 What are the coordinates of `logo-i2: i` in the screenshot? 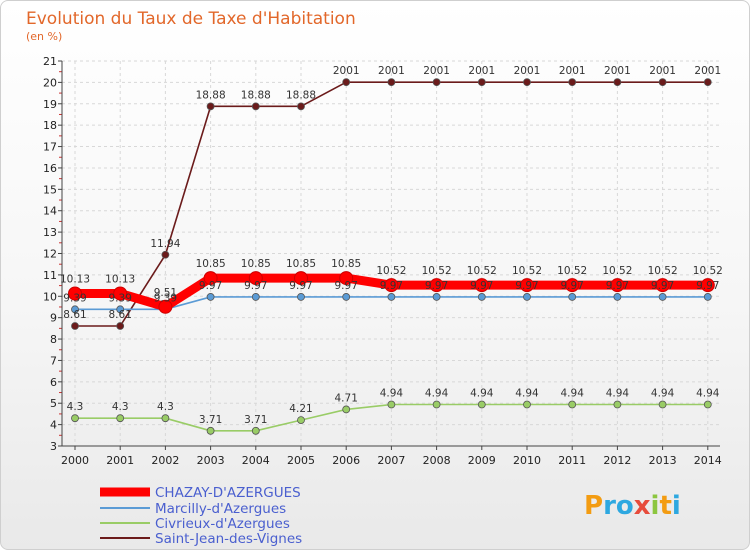 It's located at (676, 506).